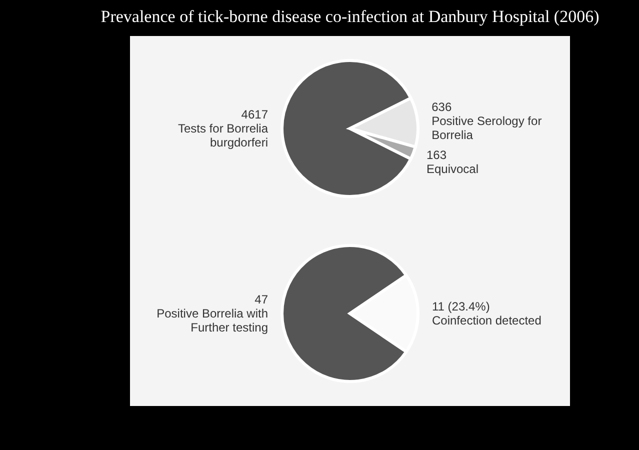  What do you see at coordinates (452, 169) in the screenshot?
I see `slice-label: Equivocal` at bounding box center [452, 169].